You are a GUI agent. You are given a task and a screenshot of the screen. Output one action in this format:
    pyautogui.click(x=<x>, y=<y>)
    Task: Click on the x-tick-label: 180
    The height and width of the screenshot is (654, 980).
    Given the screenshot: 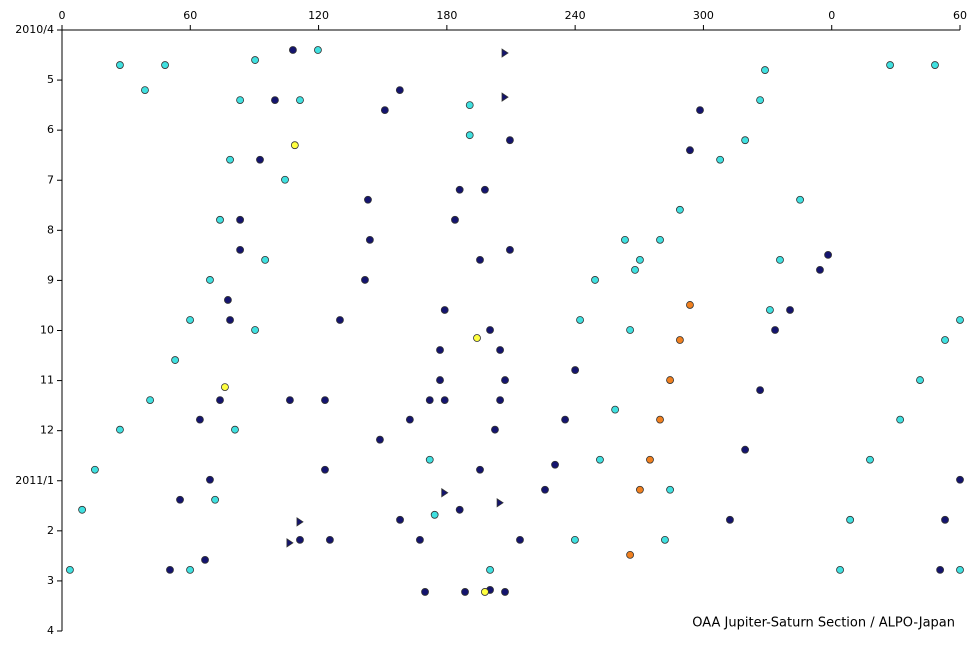 What is the action you would take?
    pyautogui.click(x=446, y=15)
    